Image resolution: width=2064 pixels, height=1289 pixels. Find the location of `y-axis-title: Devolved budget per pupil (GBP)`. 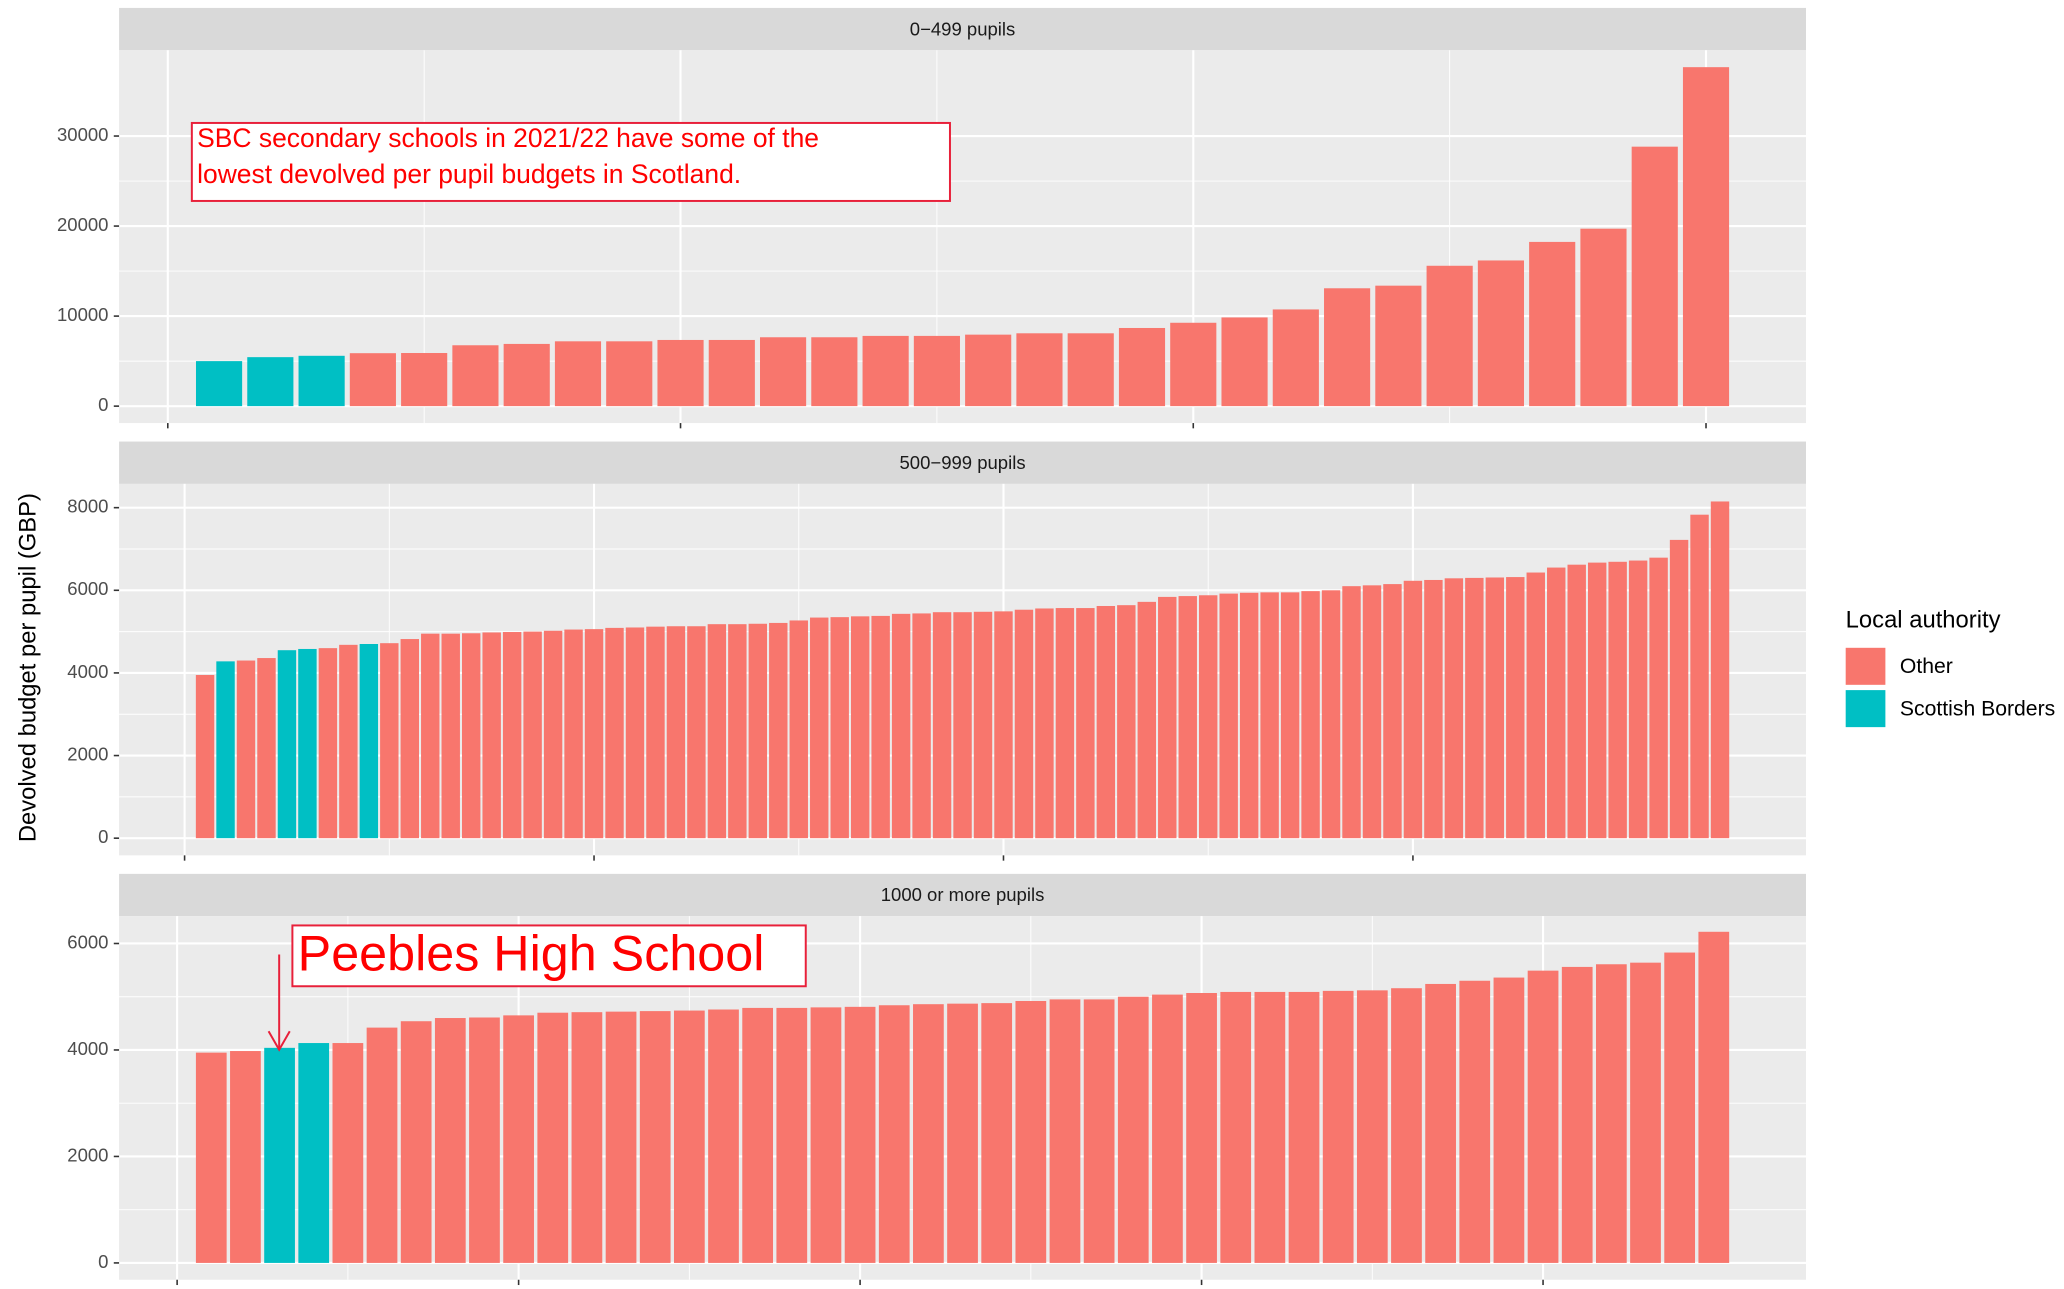

y-axis-title: Devolved budget per pupil (GBP) is located at coordinates (27, 667).